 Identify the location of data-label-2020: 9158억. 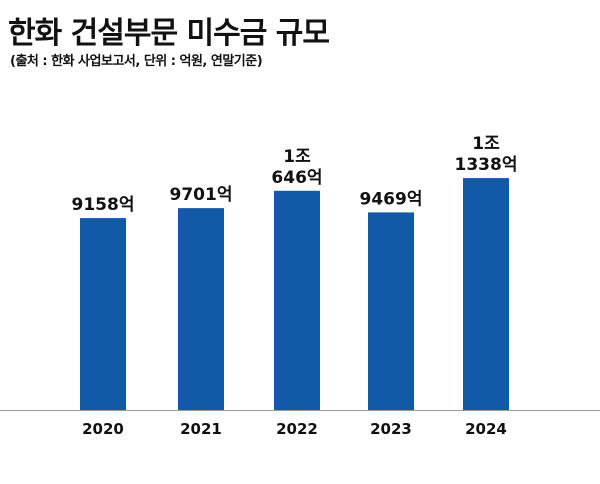
(103, 205).